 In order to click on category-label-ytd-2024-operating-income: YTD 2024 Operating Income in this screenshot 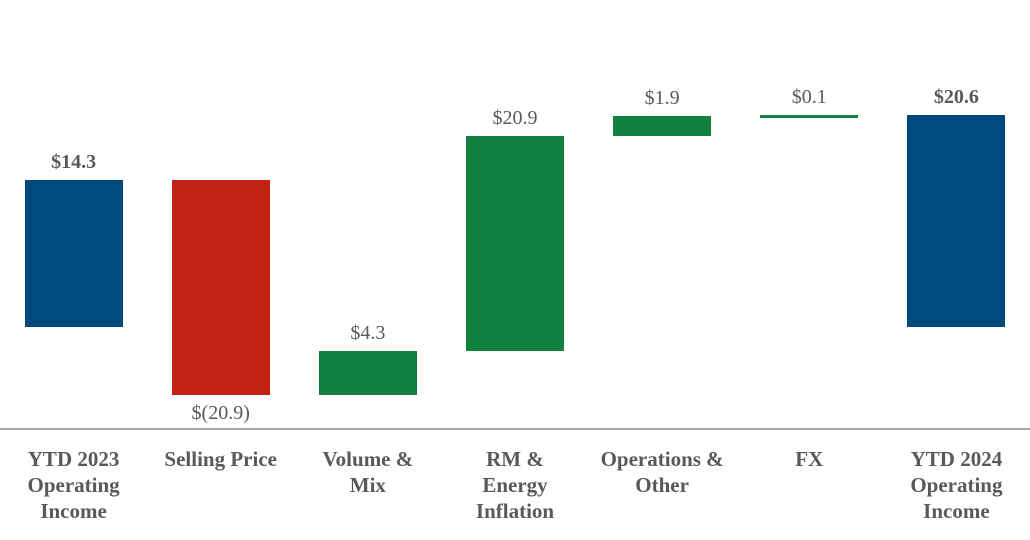, I will do `click(956, 485)`.